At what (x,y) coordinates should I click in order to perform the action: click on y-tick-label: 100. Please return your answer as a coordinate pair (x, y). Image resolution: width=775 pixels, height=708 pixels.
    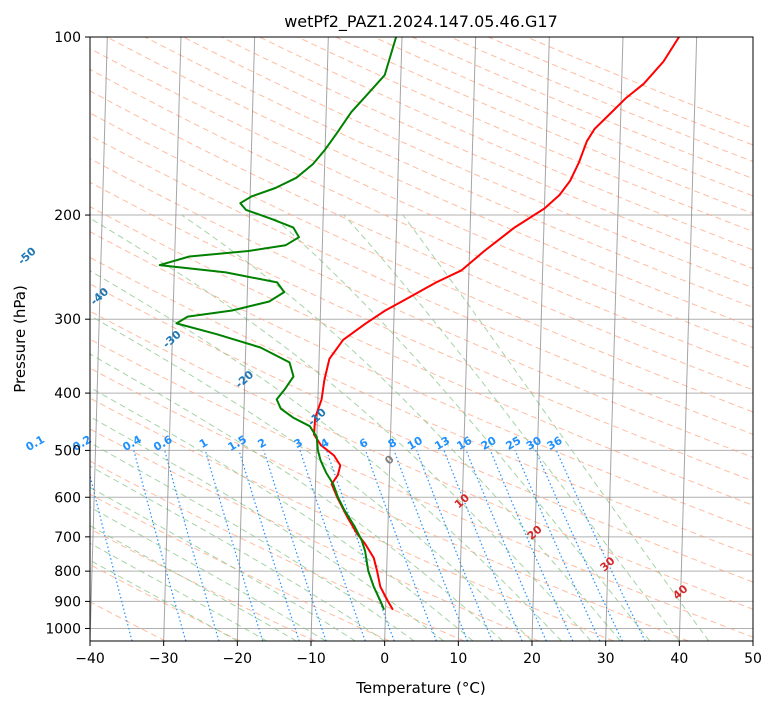
    Looking at the image, I should click on (67, 38).